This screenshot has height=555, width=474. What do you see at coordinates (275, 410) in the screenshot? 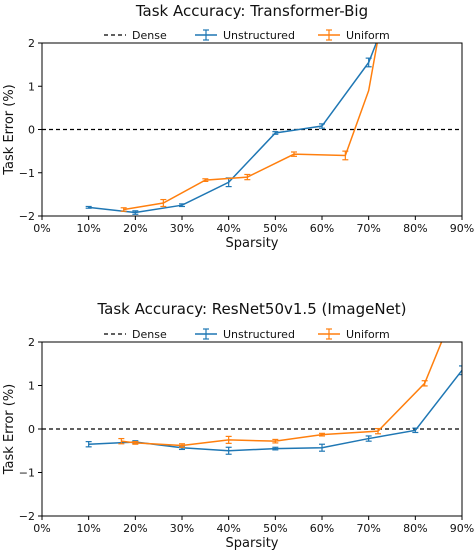
I see `series-line-unstructured` at bounding box center [275, 410].